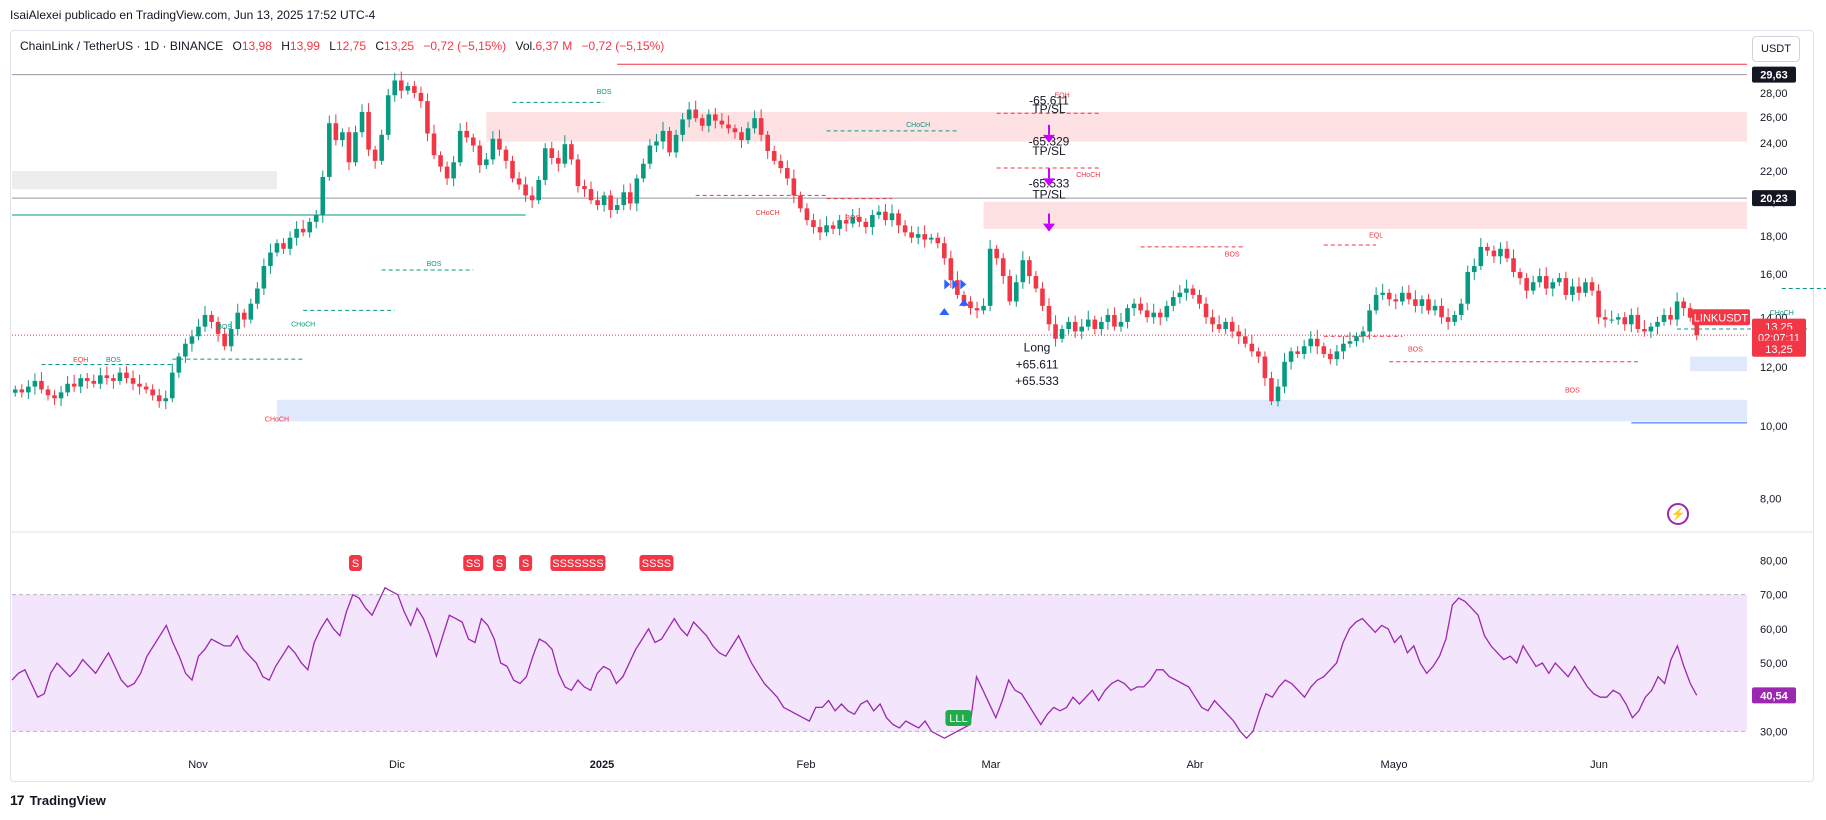  I want to click on sell-signal-label: S, so click(525, 564).